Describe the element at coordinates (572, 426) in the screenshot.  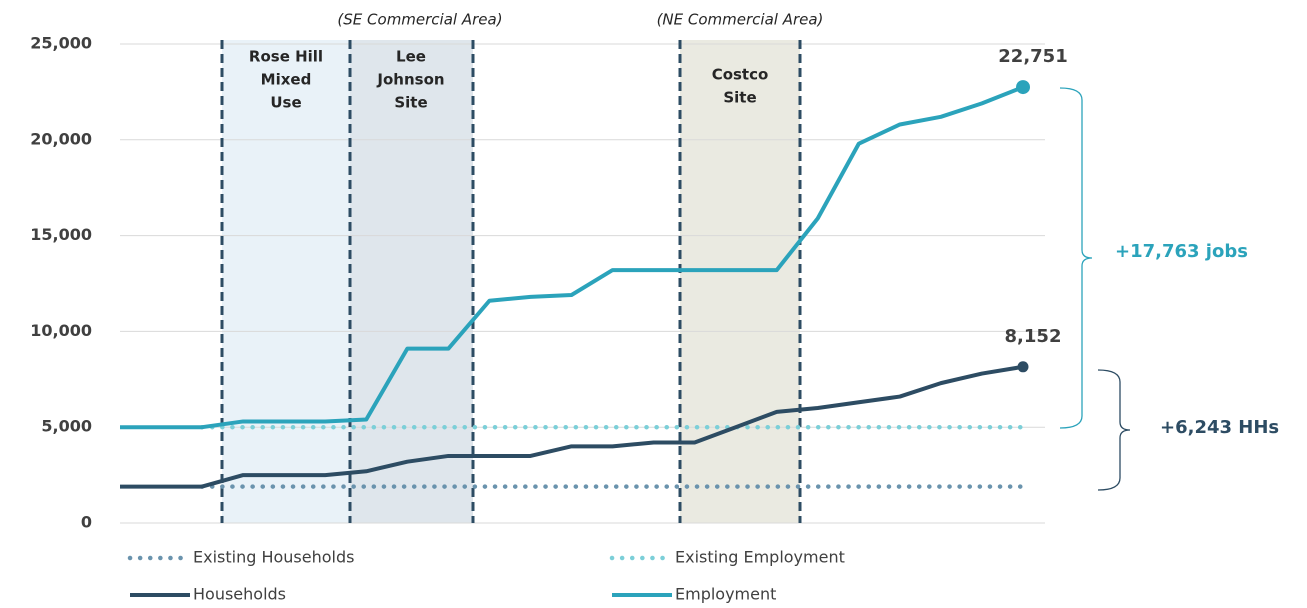
I see `series-line` at that location.